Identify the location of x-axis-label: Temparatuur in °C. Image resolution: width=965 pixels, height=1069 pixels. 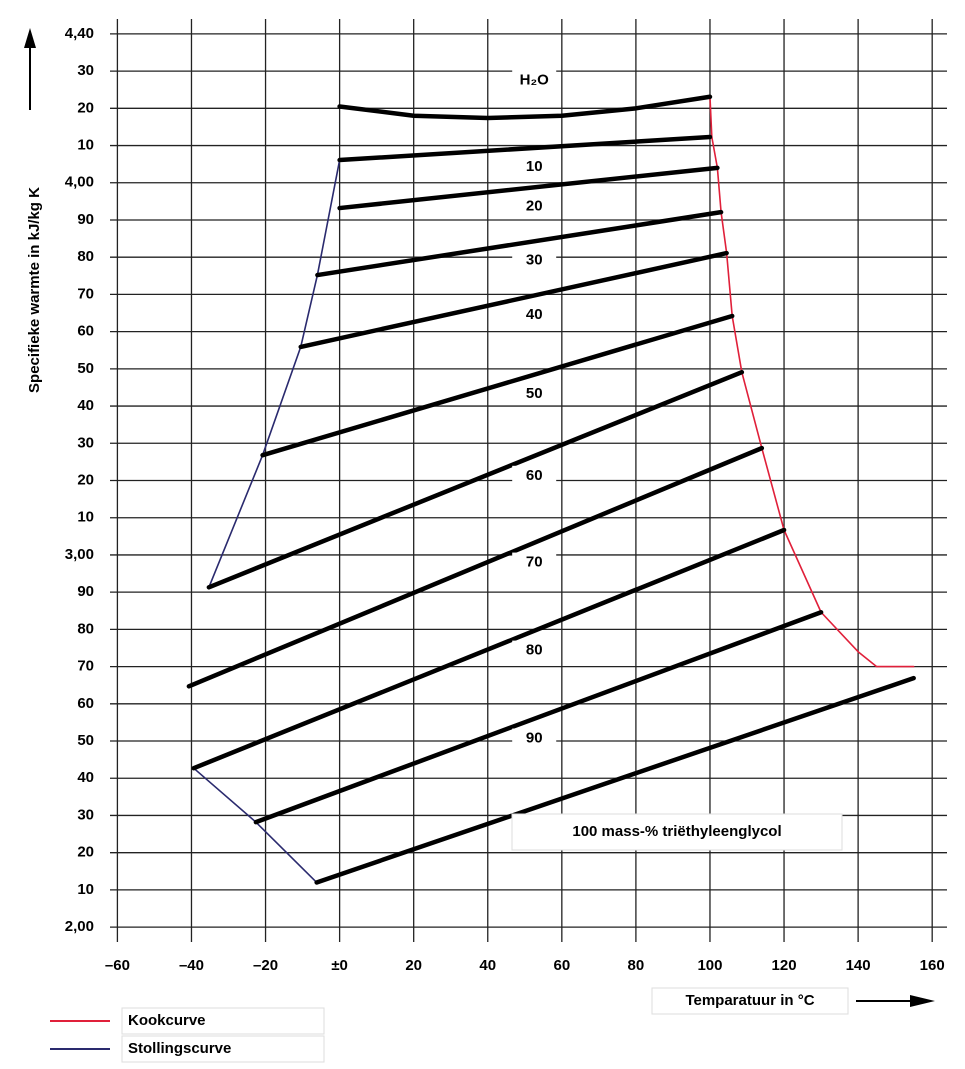
(749, 1000).